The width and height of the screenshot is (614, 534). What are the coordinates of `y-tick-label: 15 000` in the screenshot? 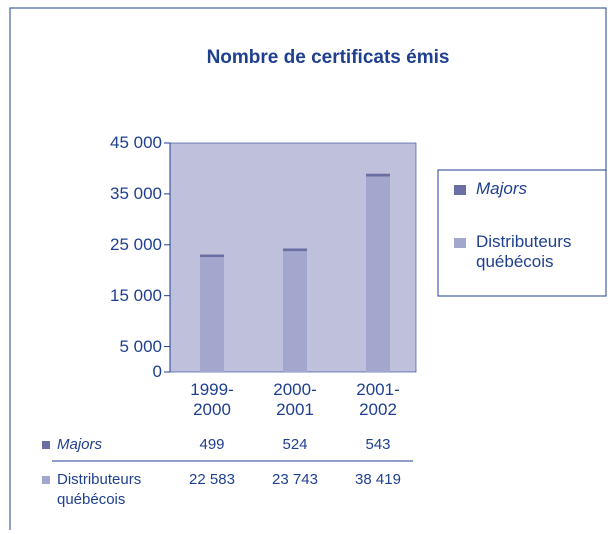 It's located at (136, 295).